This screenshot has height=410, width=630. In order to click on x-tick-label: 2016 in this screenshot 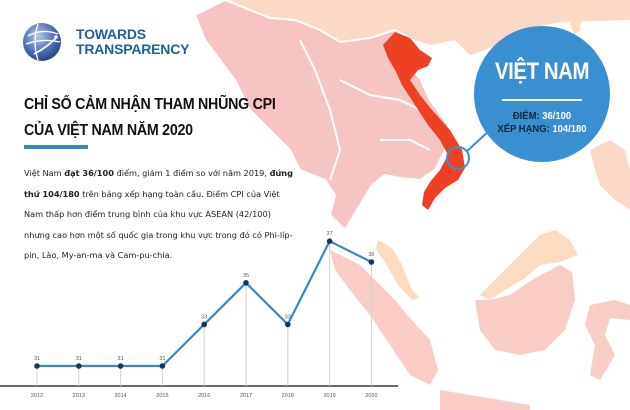, I will do `click(204, 396)`.